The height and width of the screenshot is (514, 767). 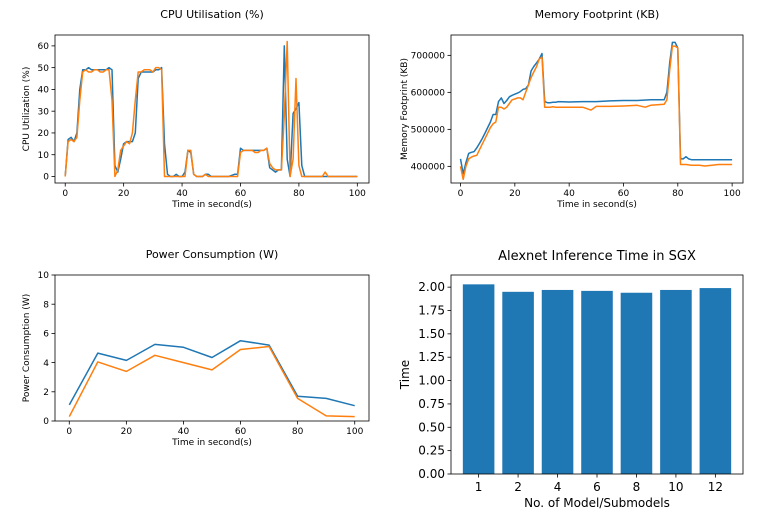 What do you see at coordinates (405, 109) in the screenshot?
I see `y-axis-label: Memory Footprint (KB)` at bounding box center [405, 109].